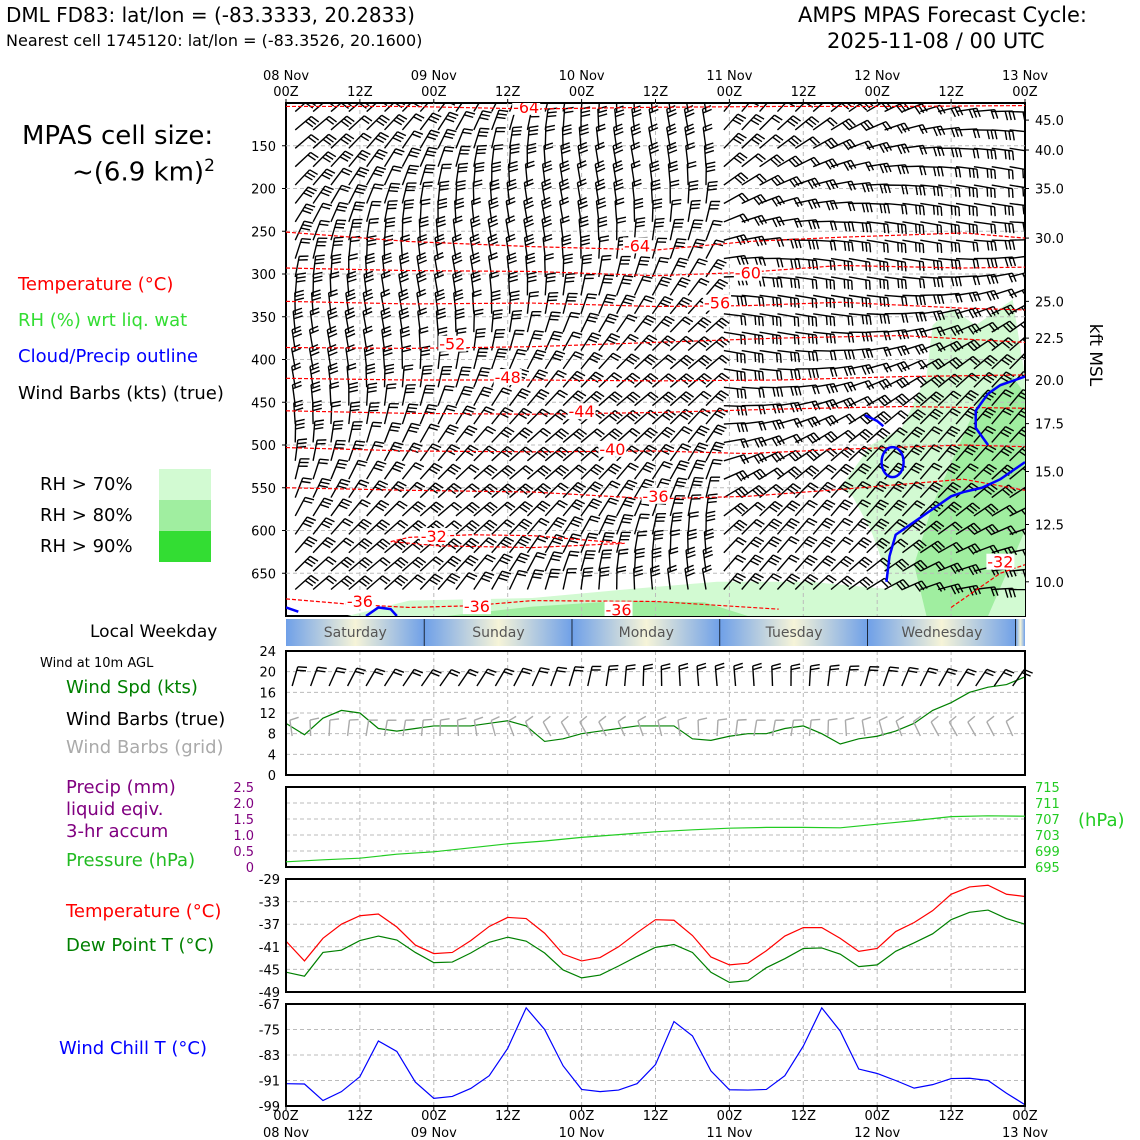 This screenshot has width=1140, height=1140. Describe the element at coordinates (243, 804) in the screenshot. I see `precip-ytick-2.0: 2.0` at that location.